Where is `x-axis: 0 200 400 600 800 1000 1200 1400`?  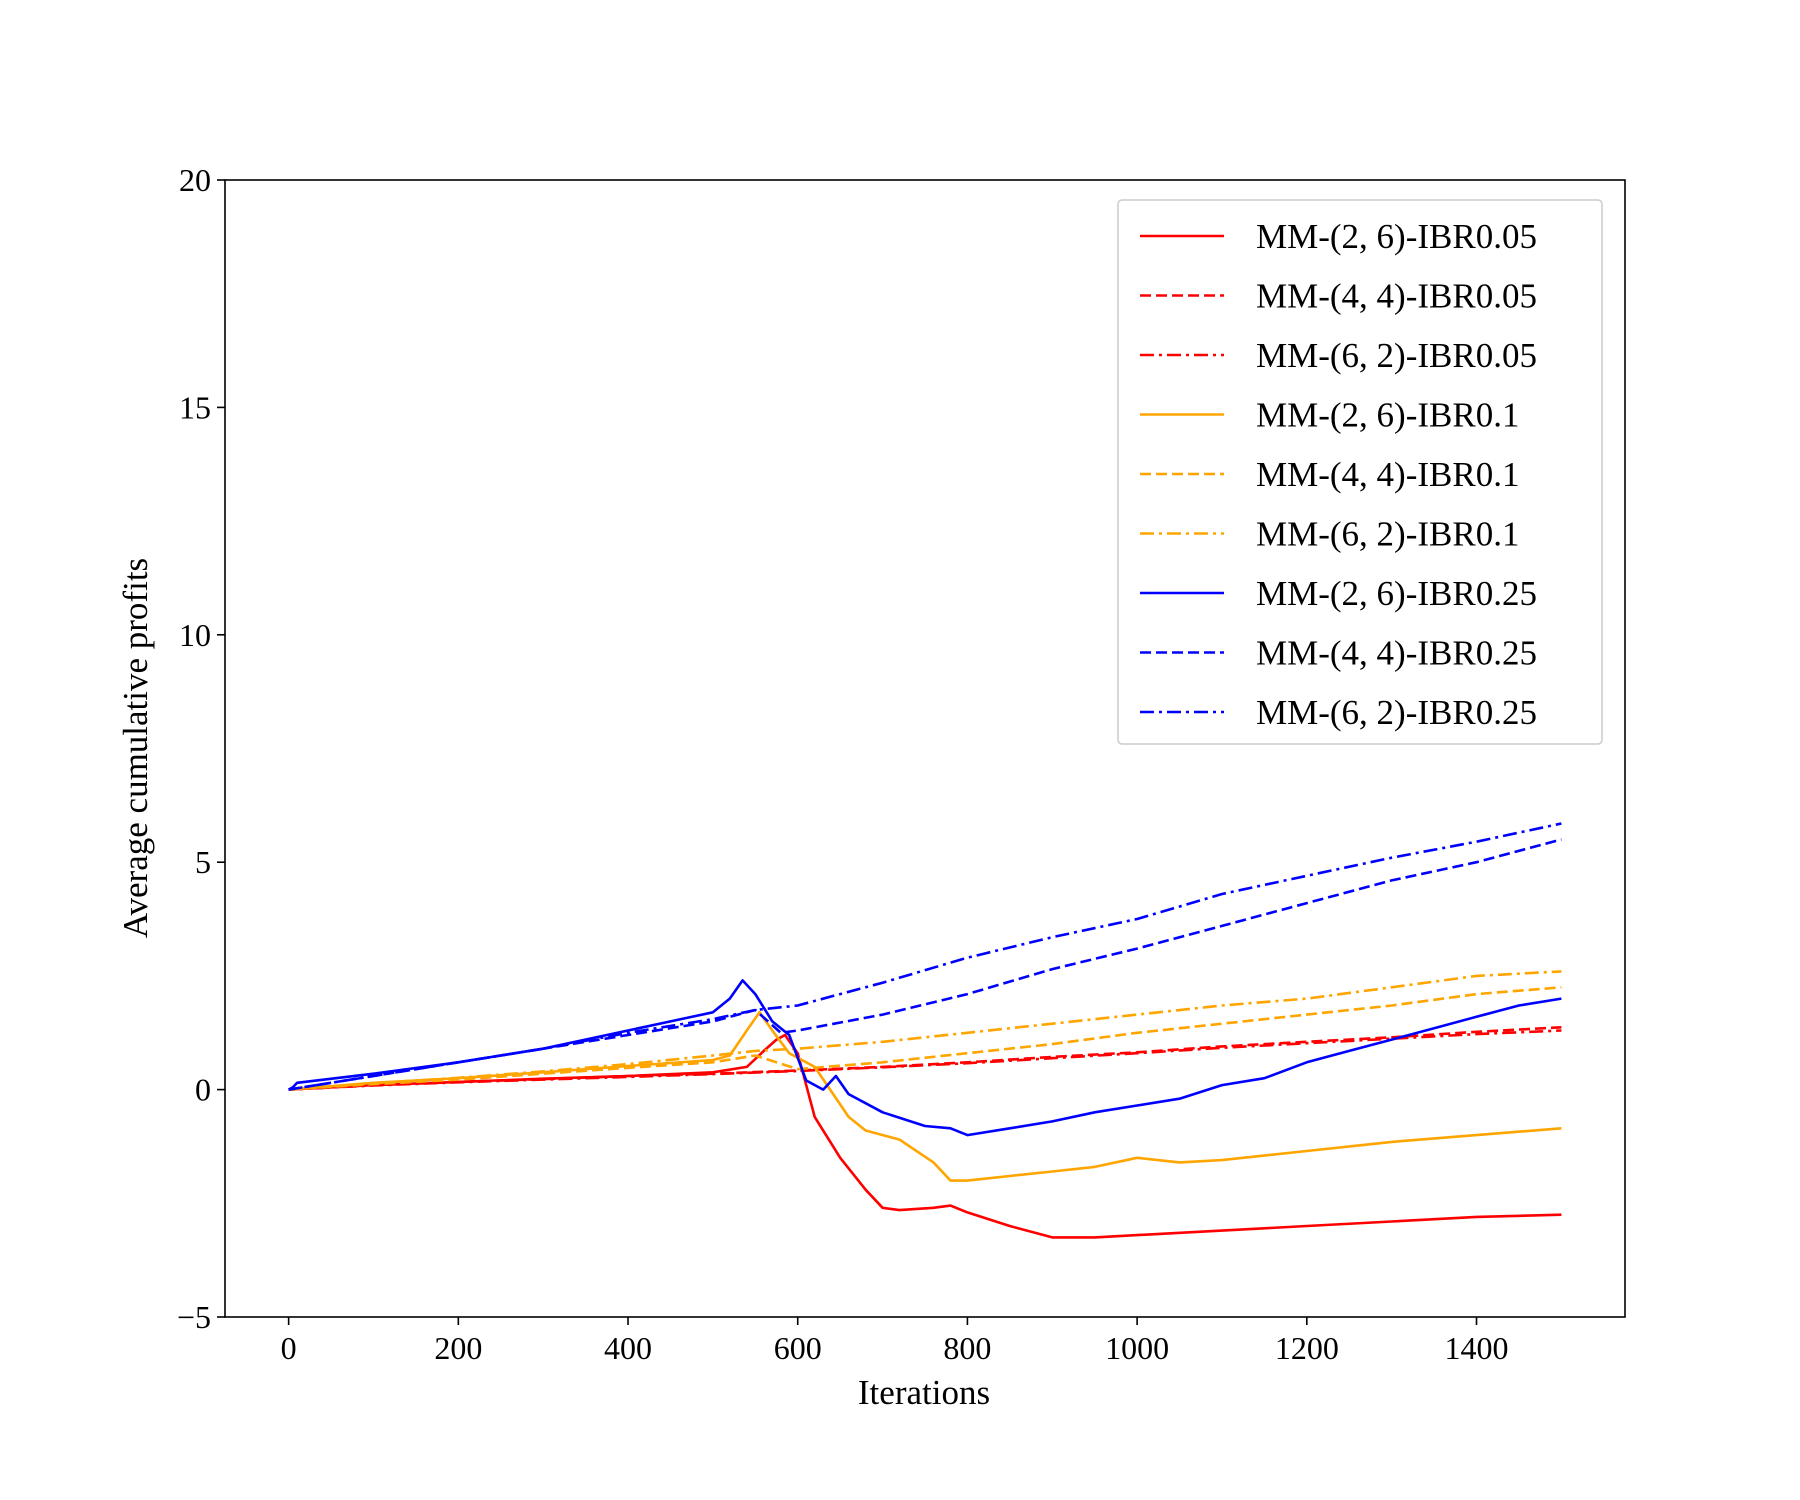
x-axis: 0 200 400 600 800 1000 1200 1400 is located at coordinates (895, 1341).